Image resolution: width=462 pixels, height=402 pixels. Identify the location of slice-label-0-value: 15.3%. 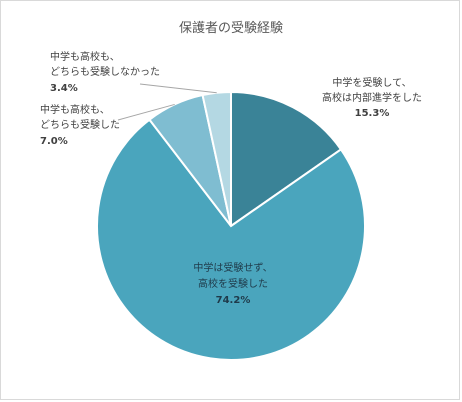
(372, 113).